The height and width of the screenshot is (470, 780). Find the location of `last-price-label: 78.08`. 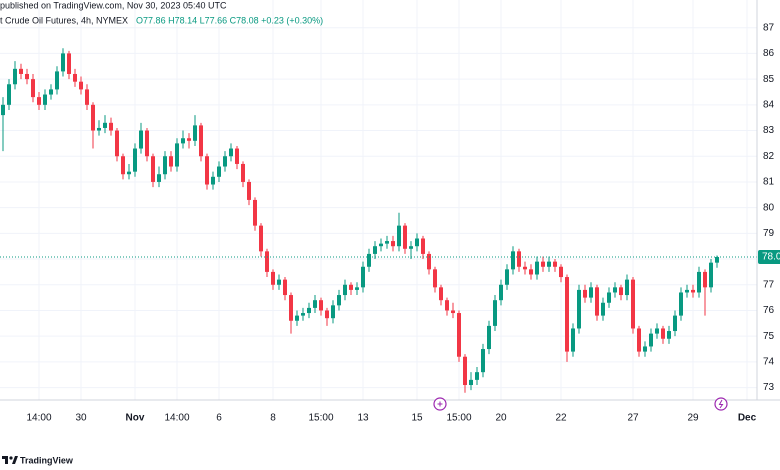

last-price-label: 78.08 is located at coordinates (771, 257).